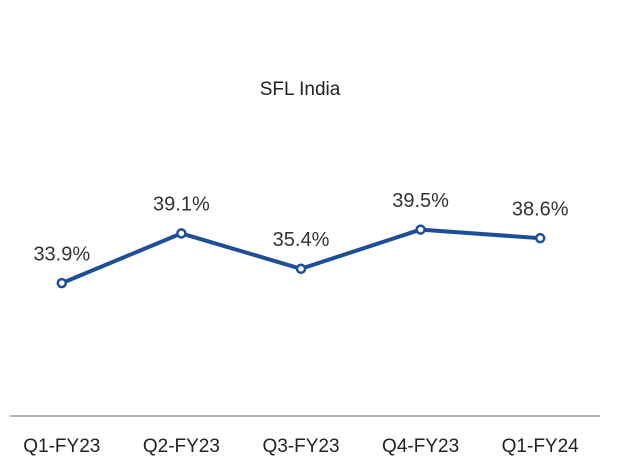 This screenshot has height=471, width=631. What do you see at coordinates (300, 89) in the screenshot?
I see `chart-title: SFL India` at bounding box center [300, 89].